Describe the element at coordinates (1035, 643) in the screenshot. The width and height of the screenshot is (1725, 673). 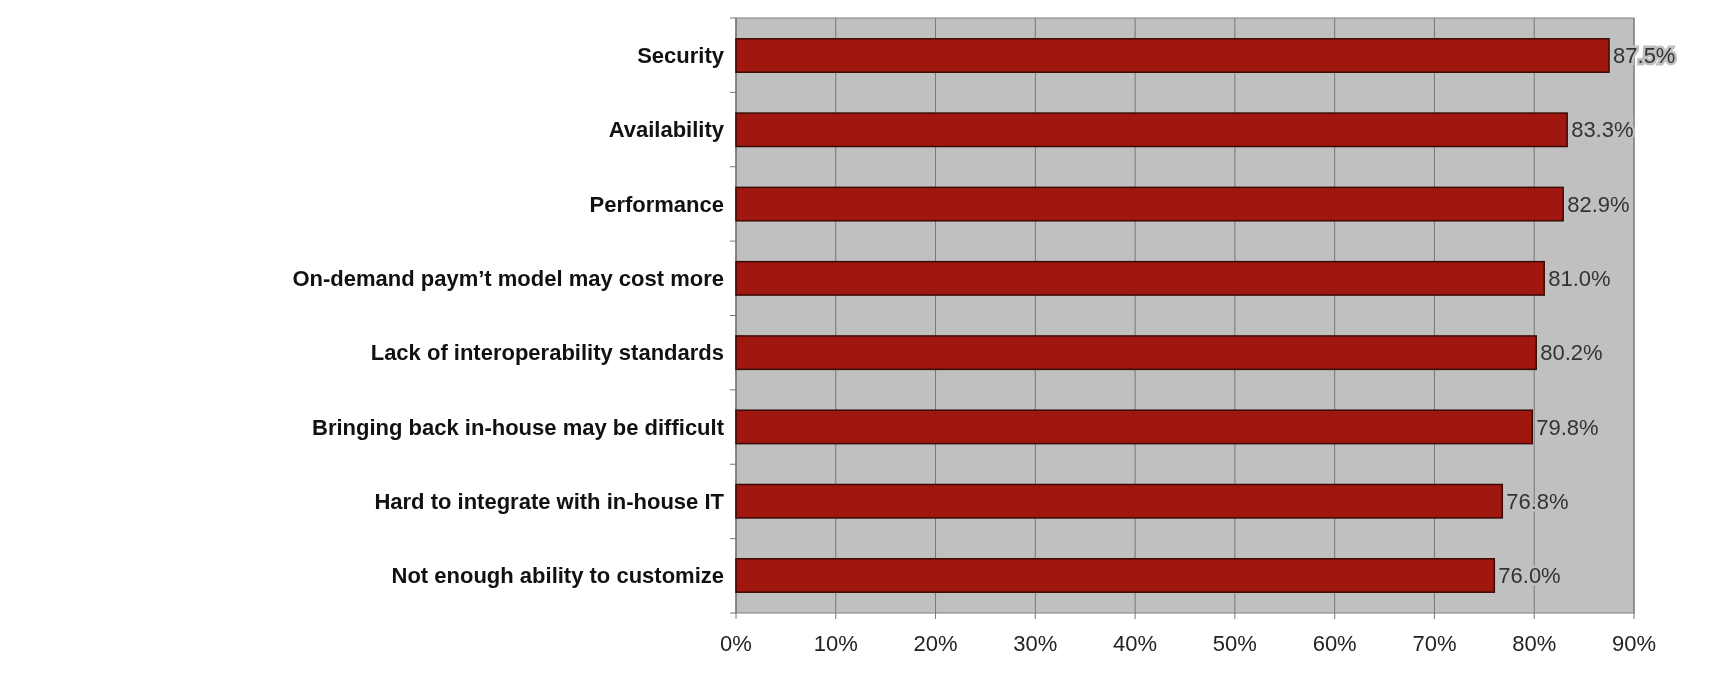
I see `x-tick-label: 30%` at that location.